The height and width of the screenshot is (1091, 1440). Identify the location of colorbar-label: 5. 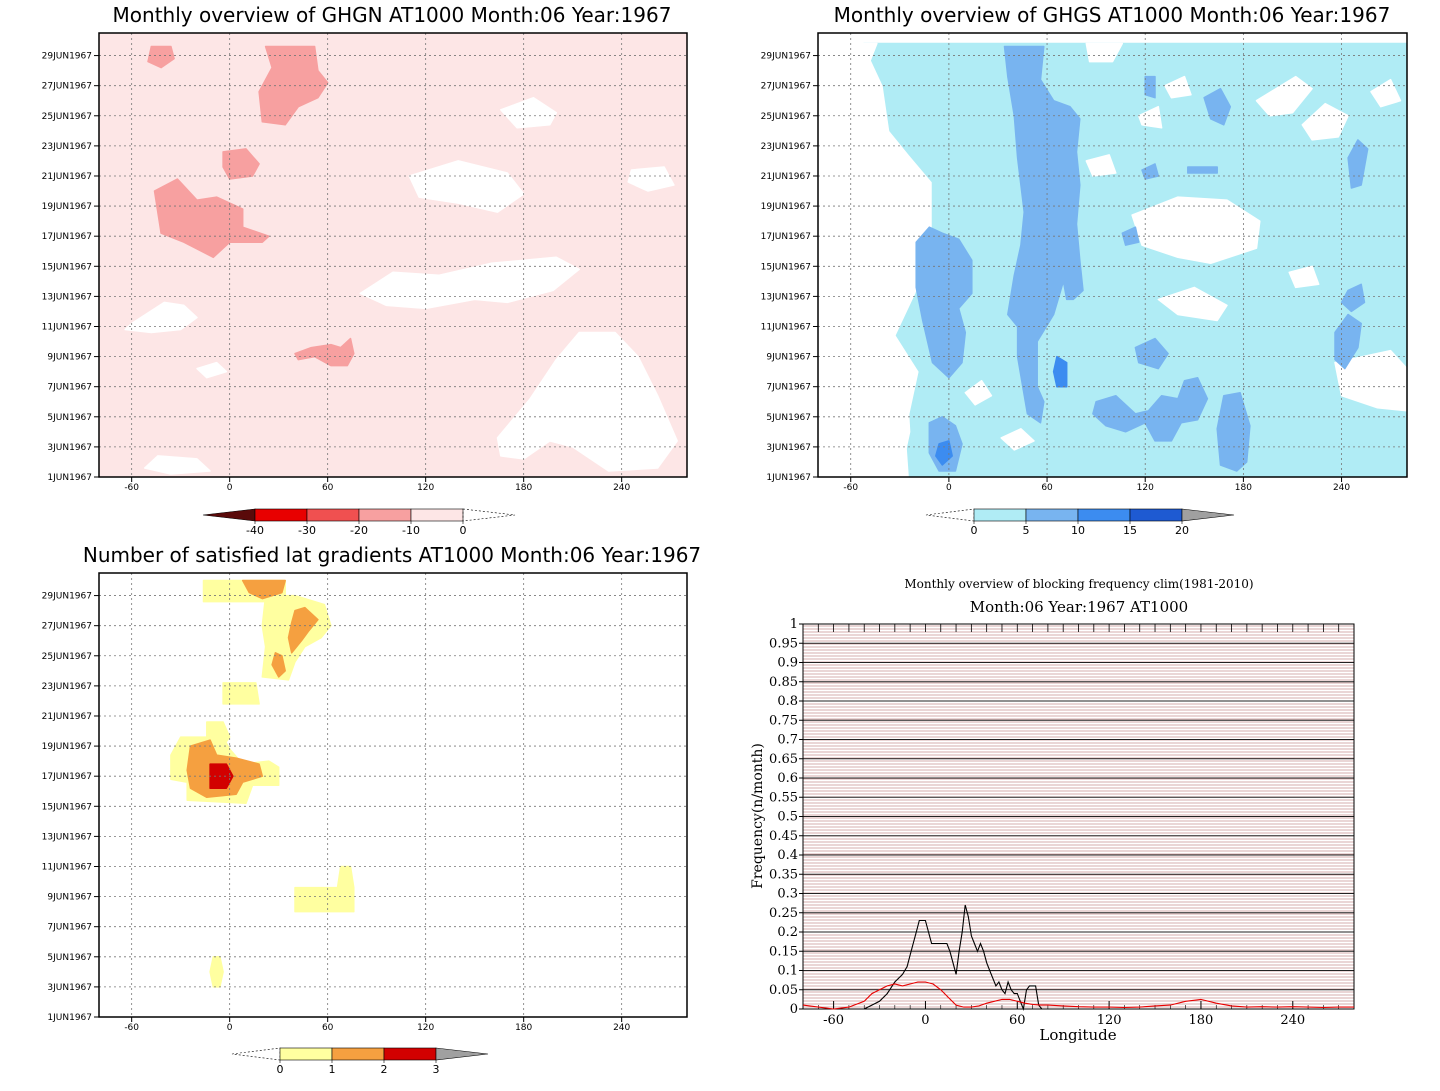
(1026, 530).